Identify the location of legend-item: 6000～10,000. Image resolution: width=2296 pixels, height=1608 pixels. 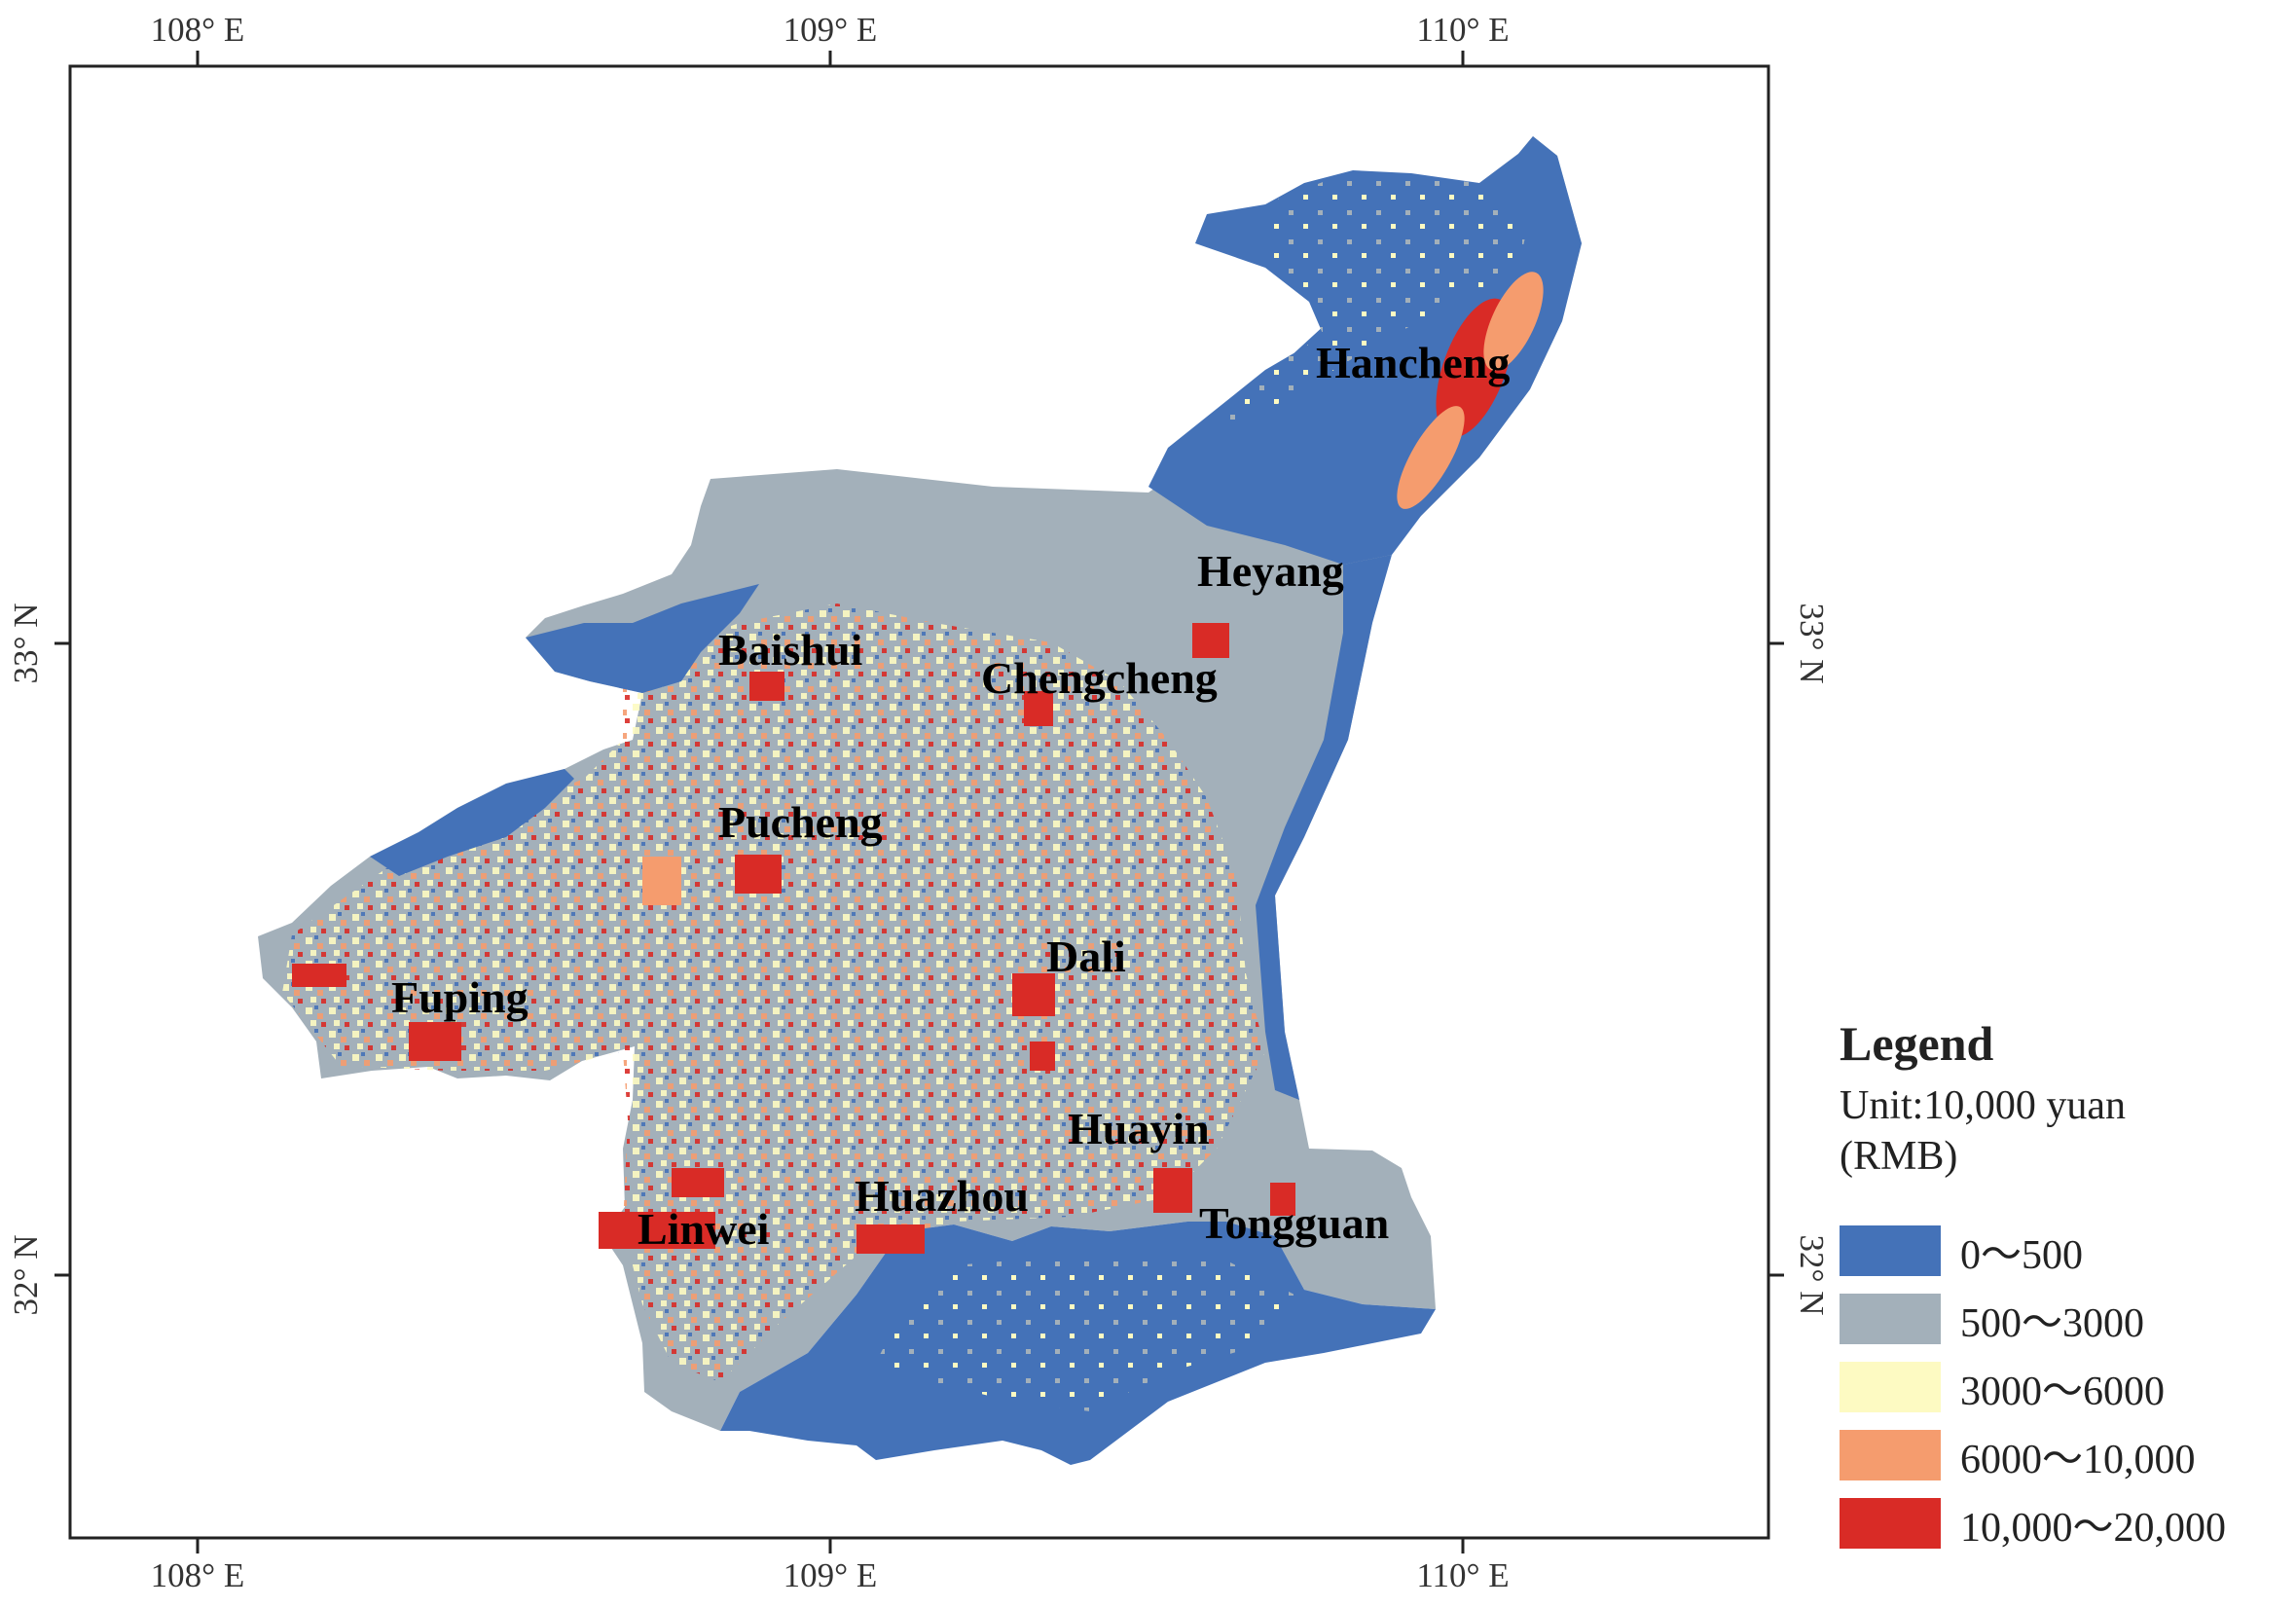
(2063, 1455).